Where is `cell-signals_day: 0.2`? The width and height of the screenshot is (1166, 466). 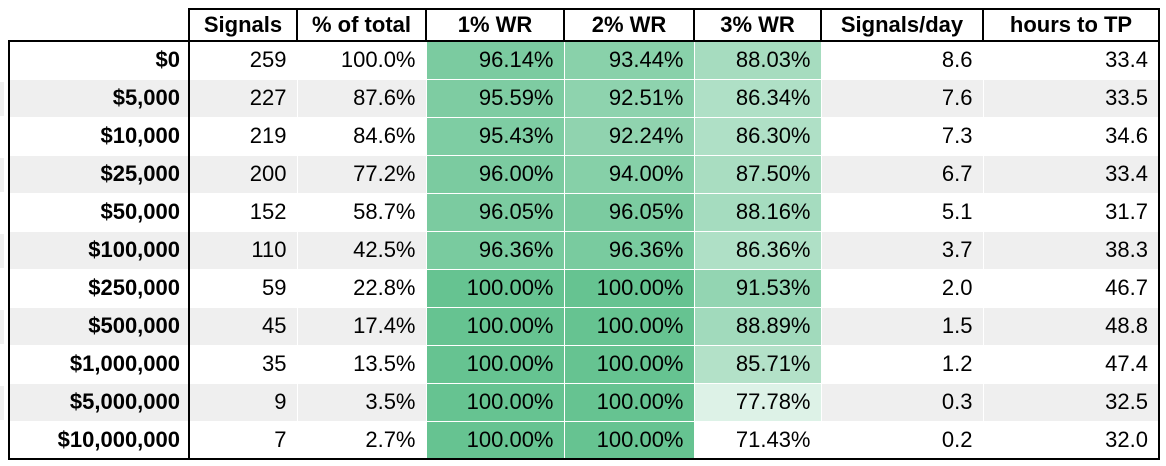 cell-signals_day: 0.2 is located at coordinates (902, 440).